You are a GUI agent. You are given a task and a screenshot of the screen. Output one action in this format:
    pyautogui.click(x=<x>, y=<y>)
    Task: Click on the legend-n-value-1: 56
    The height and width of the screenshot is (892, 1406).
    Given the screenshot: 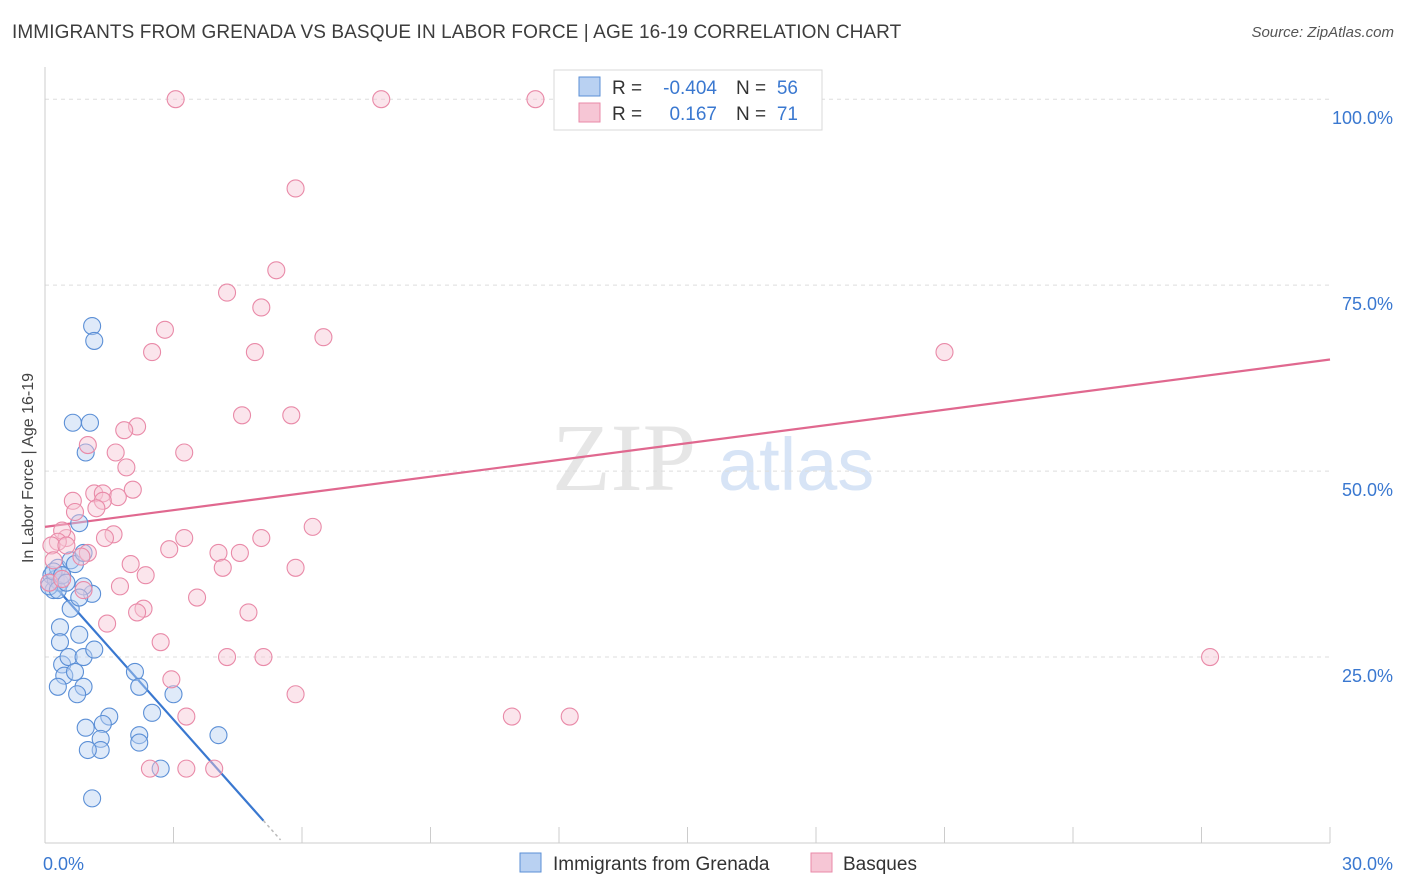 What is the action you would take?
    pyautogui.click(x=787, y=88)
    